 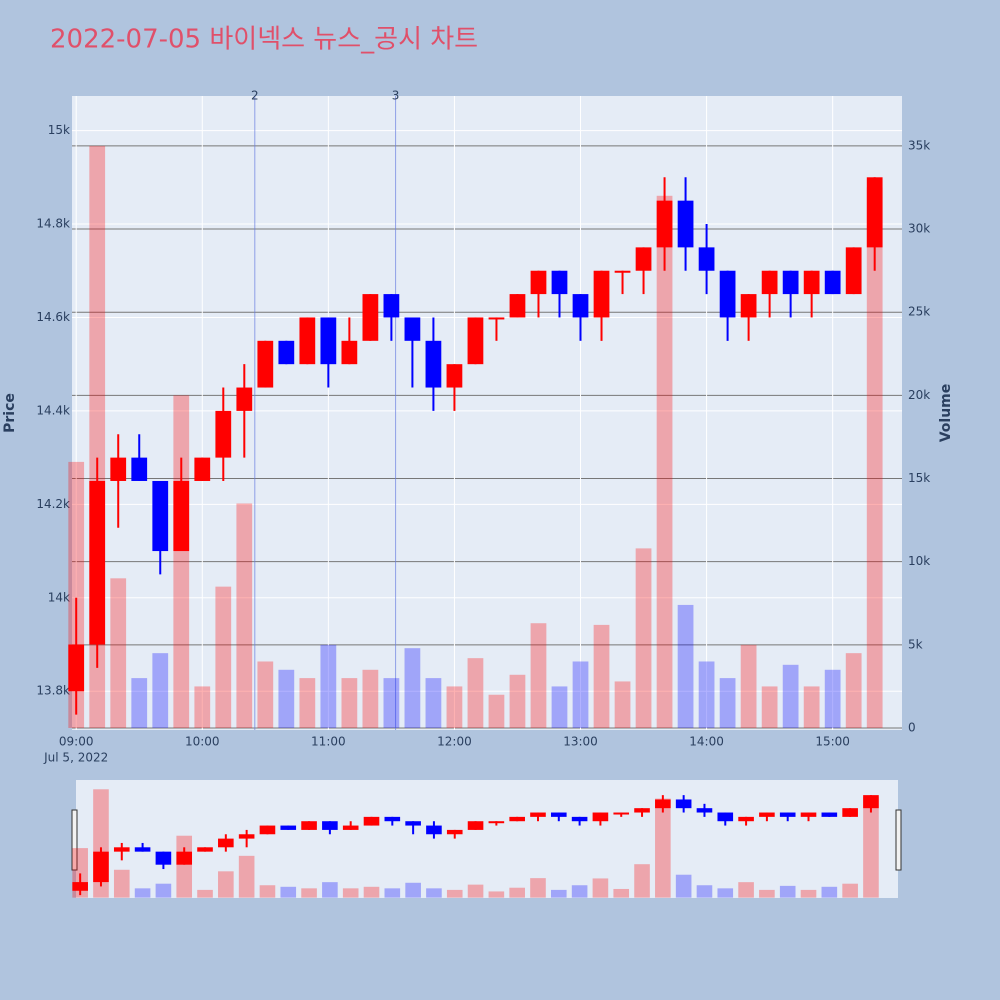 What do you see at coordinates (706, 742) in the screenshot?
I see `x-tick-label: 14:00` at bounding box center [706, 742].